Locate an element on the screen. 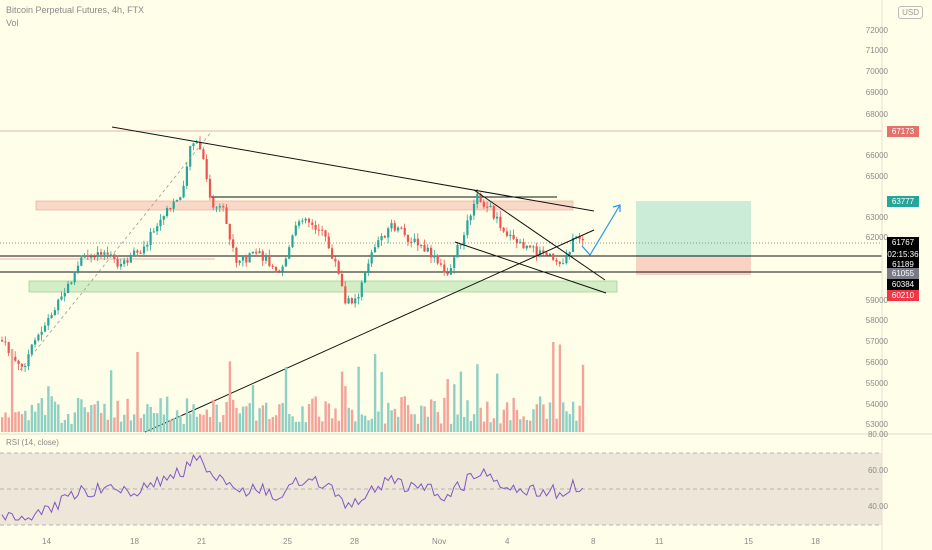 The image size is (932, 550). price-tick: 54000 is located at coordinates (876, 404).